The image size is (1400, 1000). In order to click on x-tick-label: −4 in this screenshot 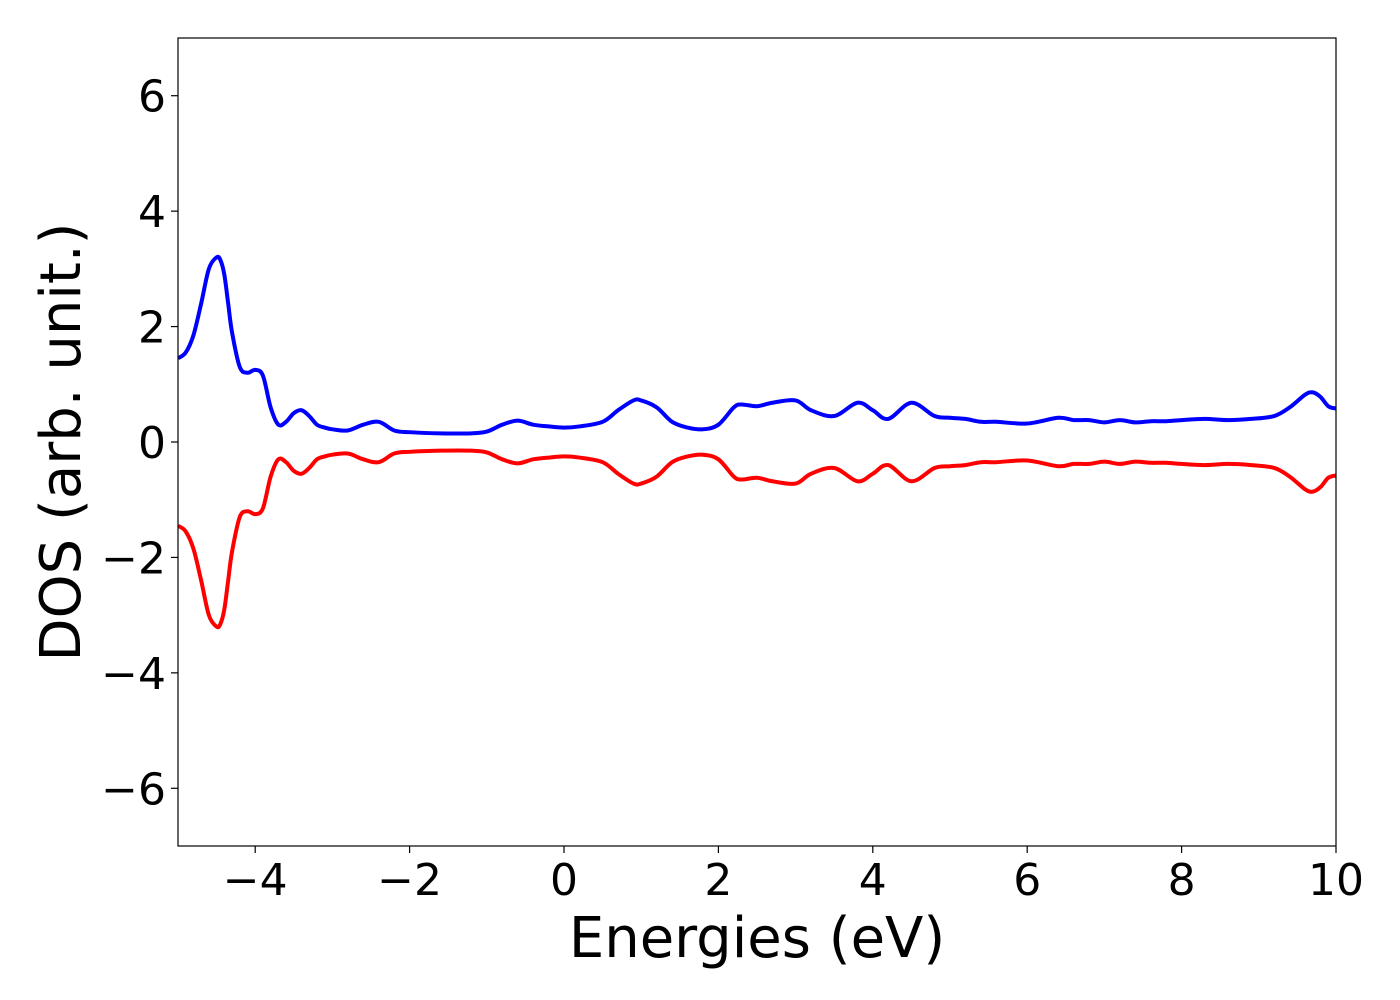, I will do `click(255, 880)`.